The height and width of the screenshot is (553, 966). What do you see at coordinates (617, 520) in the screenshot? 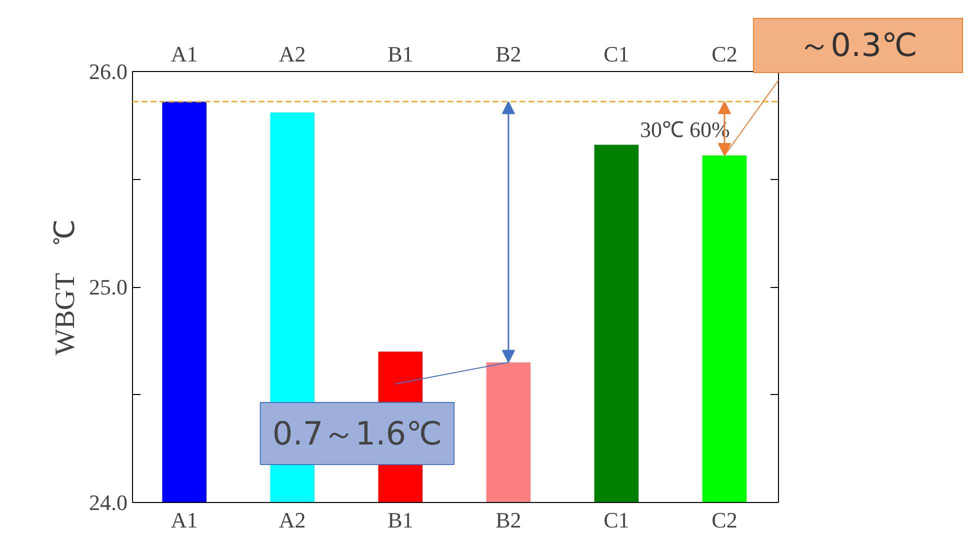
I see `x-tick-label: C1` at bounding box center [617, 520].